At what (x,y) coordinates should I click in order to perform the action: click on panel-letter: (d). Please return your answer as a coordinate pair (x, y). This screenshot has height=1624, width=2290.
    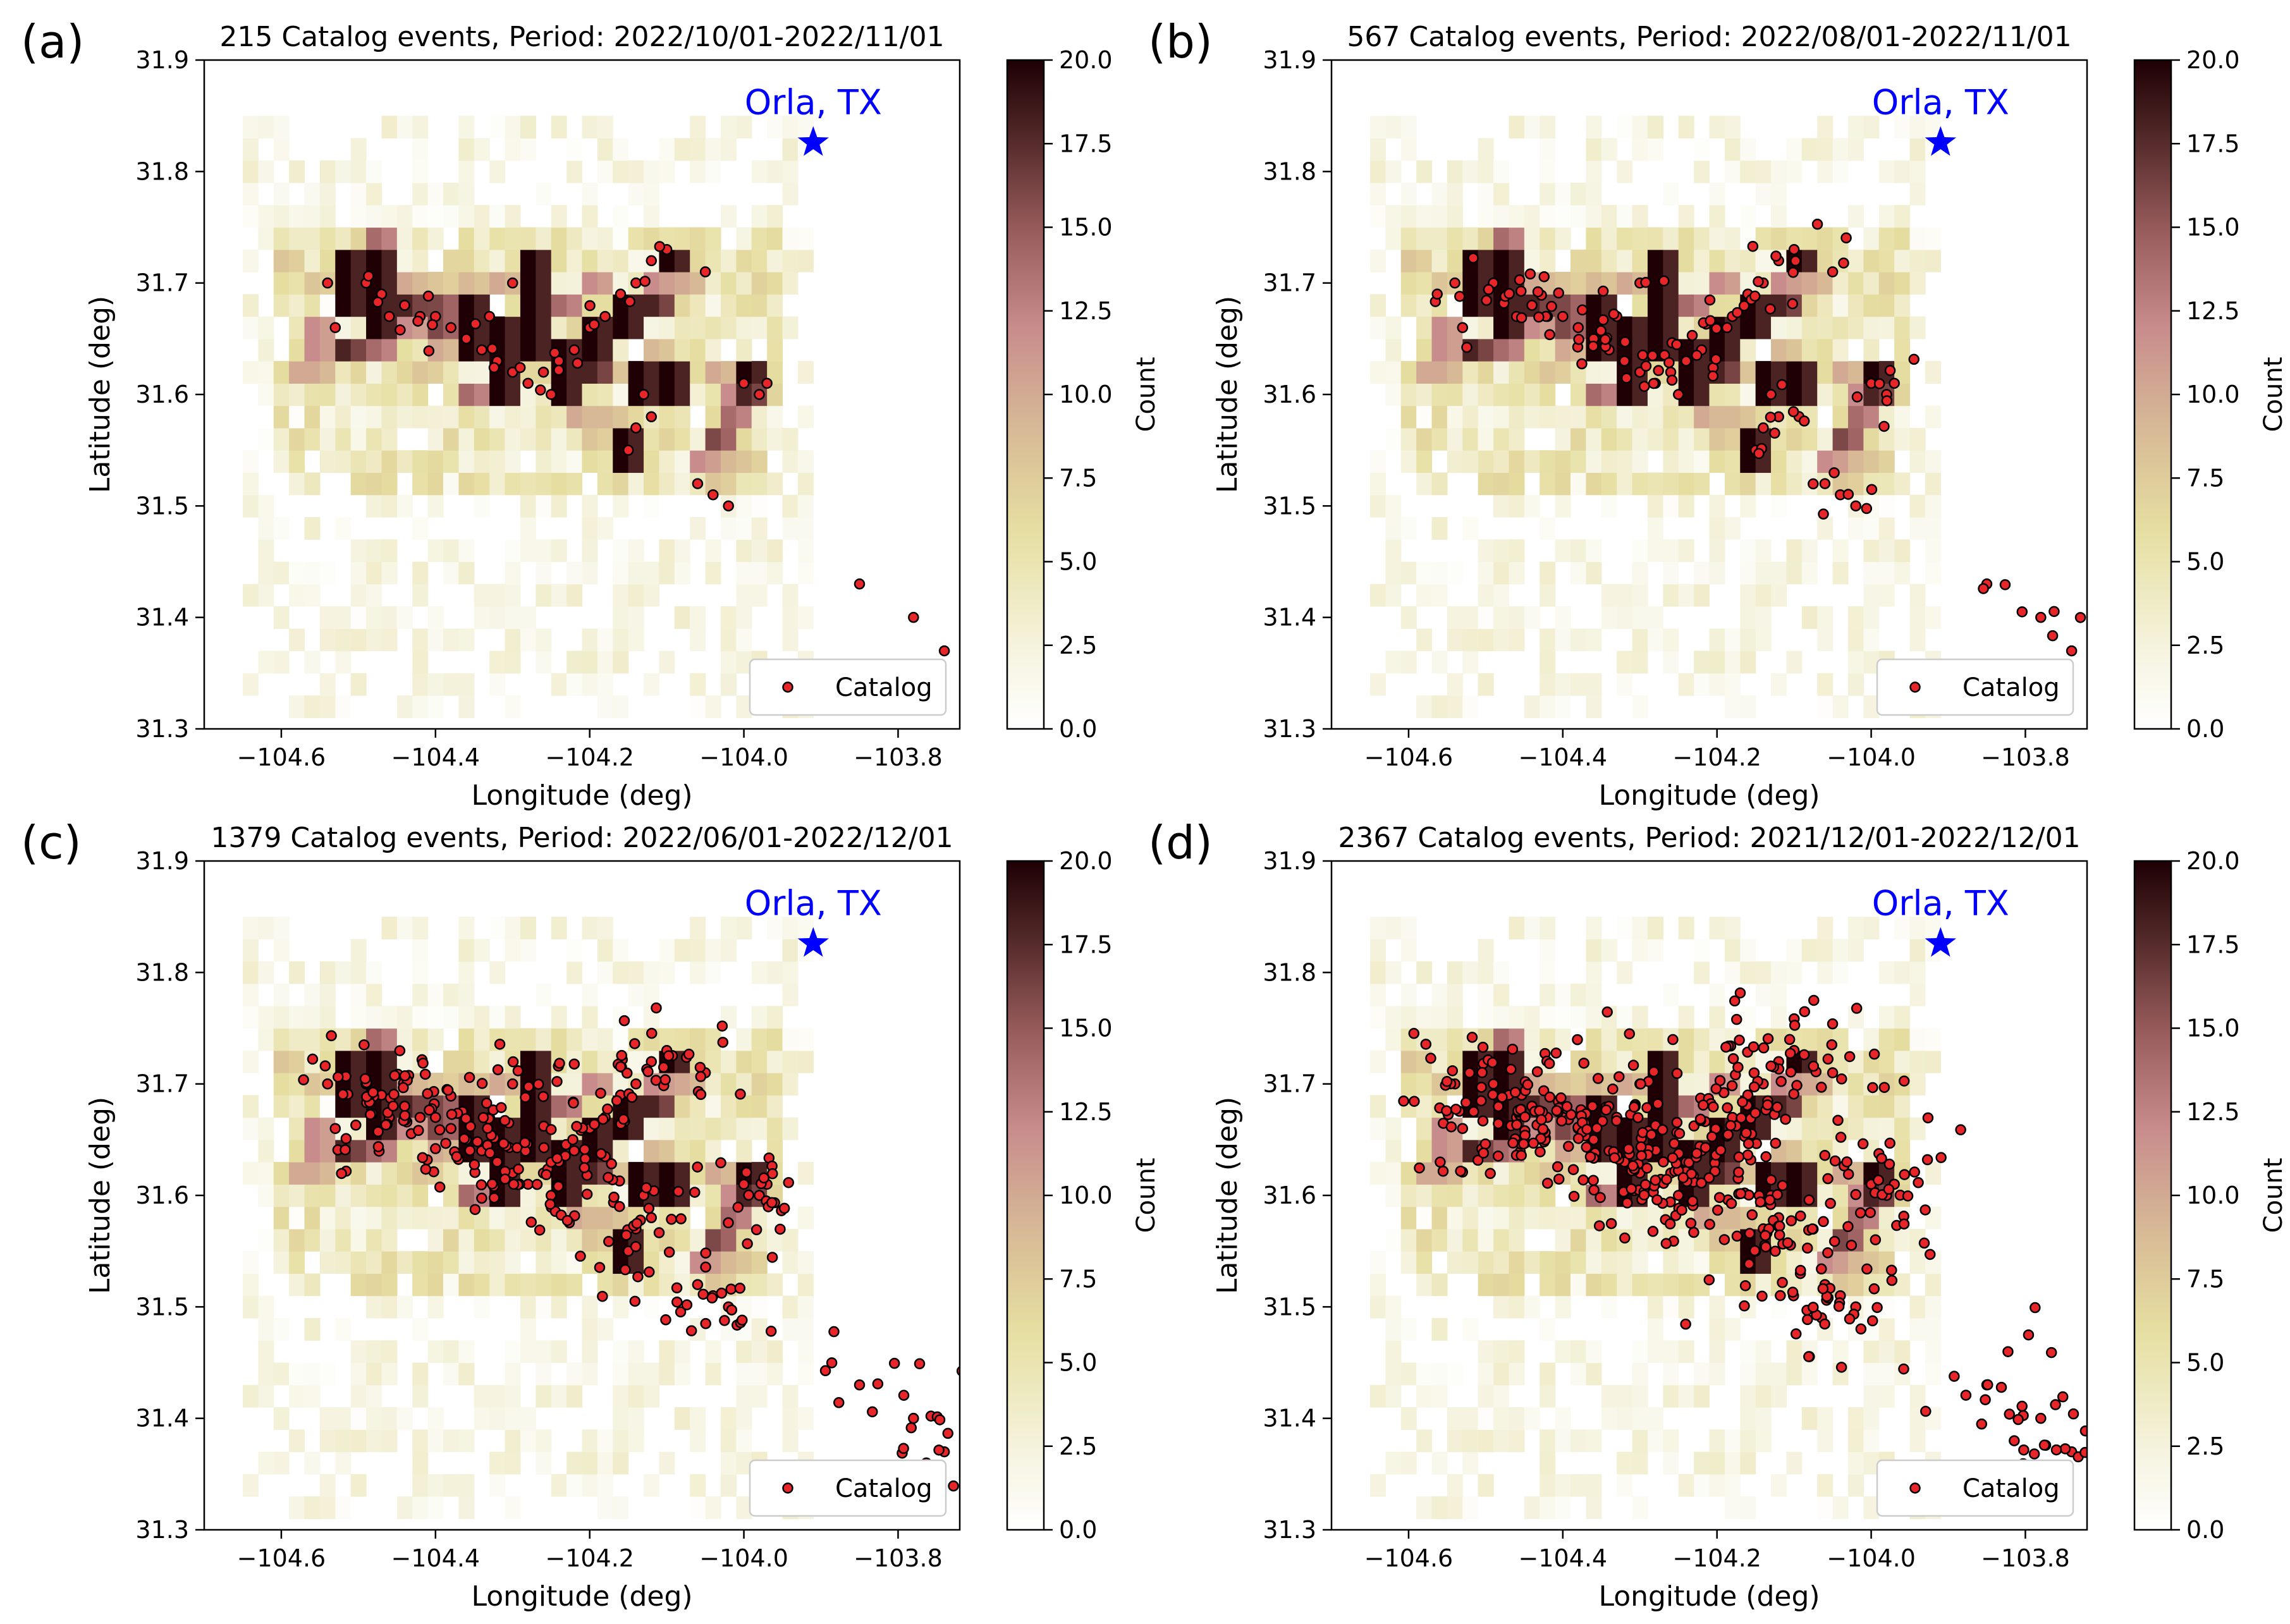
    Looking at the image, I should click on (1180, 842).